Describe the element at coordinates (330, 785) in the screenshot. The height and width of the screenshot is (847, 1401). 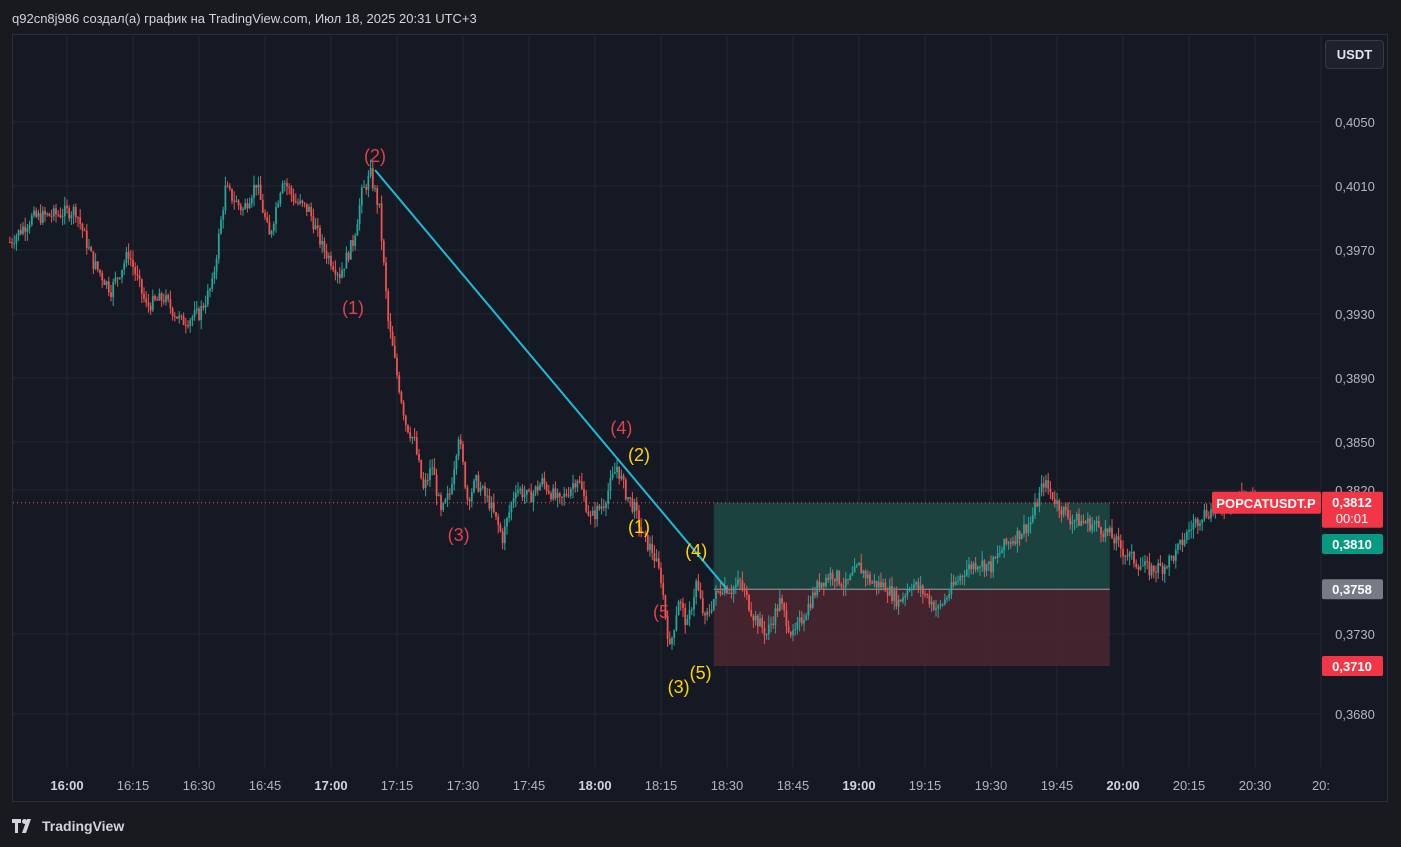
I see `x-tick-label: 17:00` at that location.